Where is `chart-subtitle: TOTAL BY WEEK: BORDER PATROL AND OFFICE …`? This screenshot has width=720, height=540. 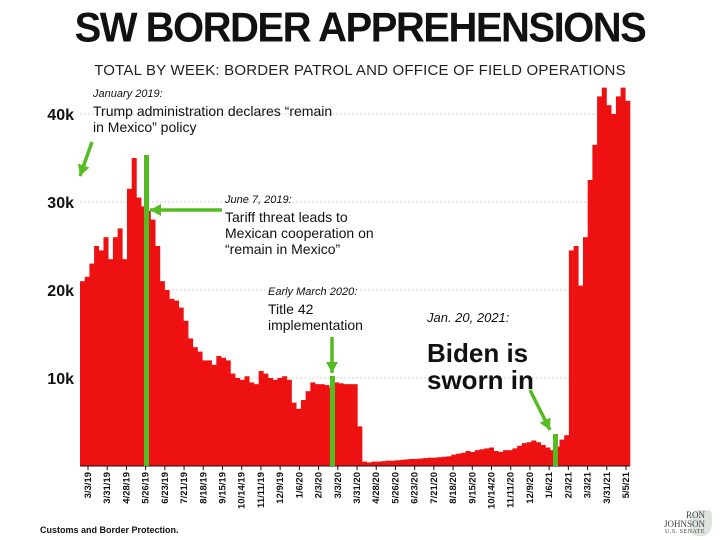 chart-subtitle: TOTAL BY WEEK: BORDER PATROL AND OFFICE … is located at coordinates (360, 70).